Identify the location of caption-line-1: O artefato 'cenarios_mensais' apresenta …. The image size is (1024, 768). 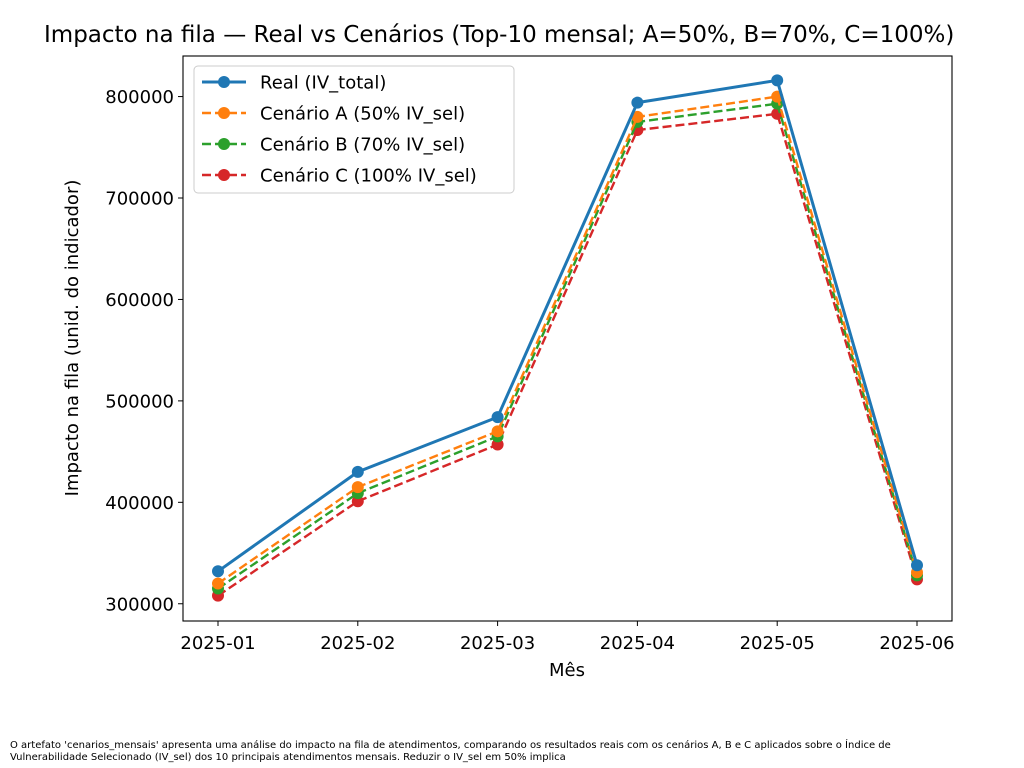
(450, 745).